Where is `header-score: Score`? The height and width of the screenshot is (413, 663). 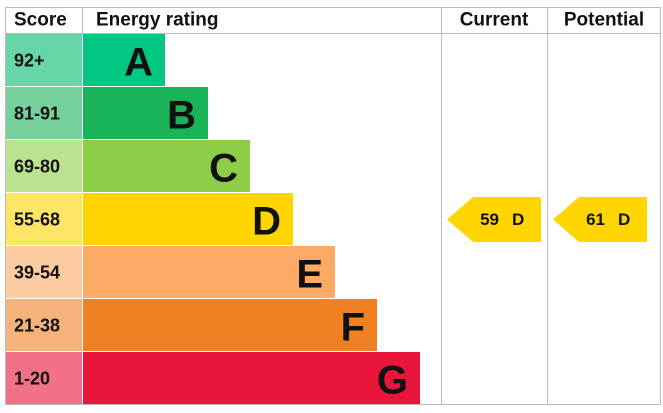
header-score: Score is located at coordinates (40, 20).